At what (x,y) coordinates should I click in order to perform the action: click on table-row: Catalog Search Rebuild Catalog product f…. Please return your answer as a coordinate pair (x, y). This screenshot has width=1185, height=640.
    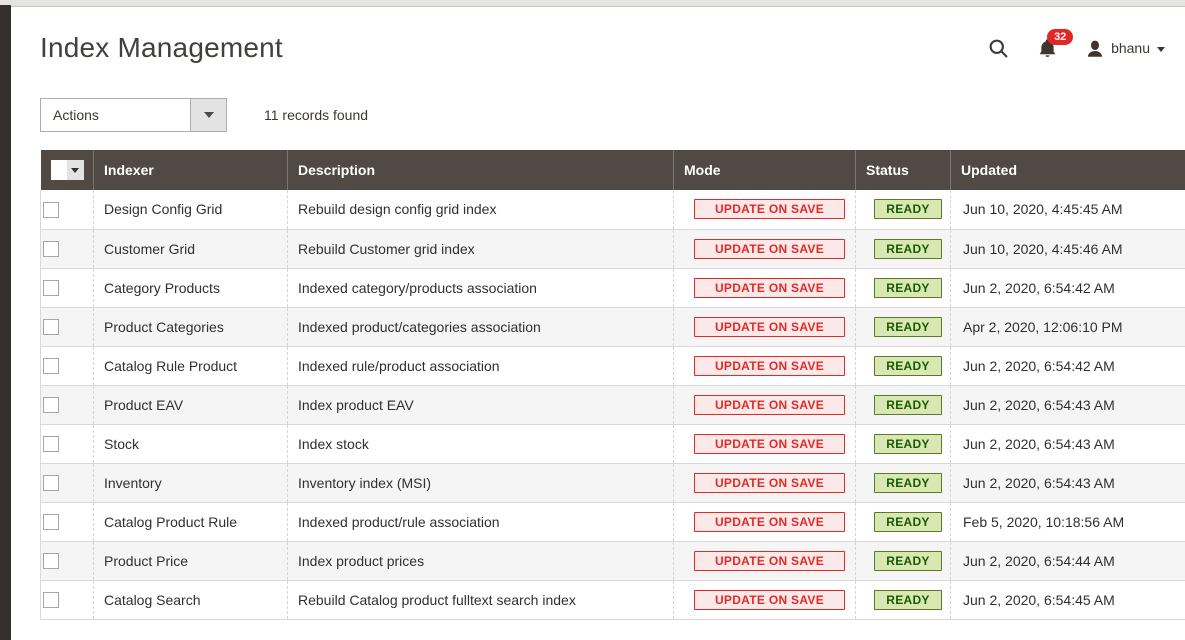
    Looking at the image, I should click on (612, 600).